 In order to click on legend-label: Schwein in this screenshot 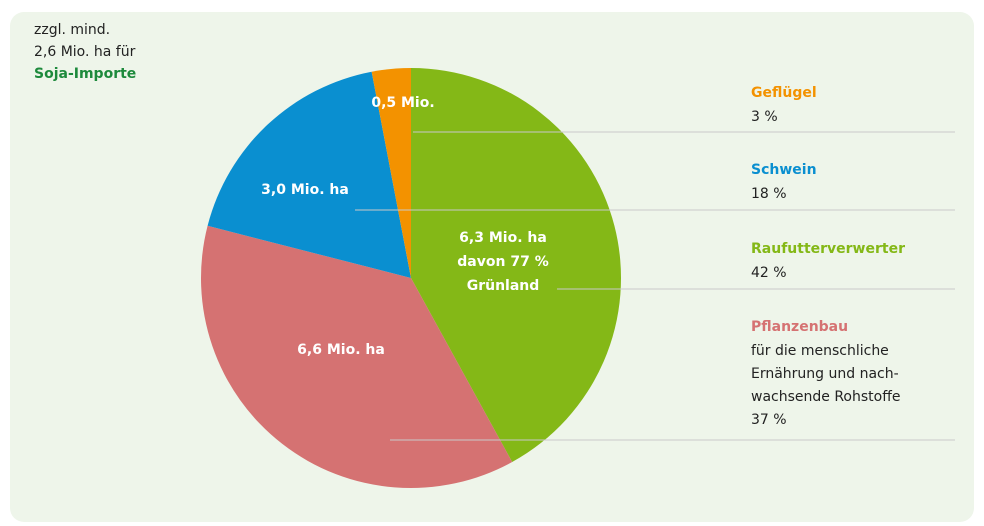, I will do `click(784, 170)`.